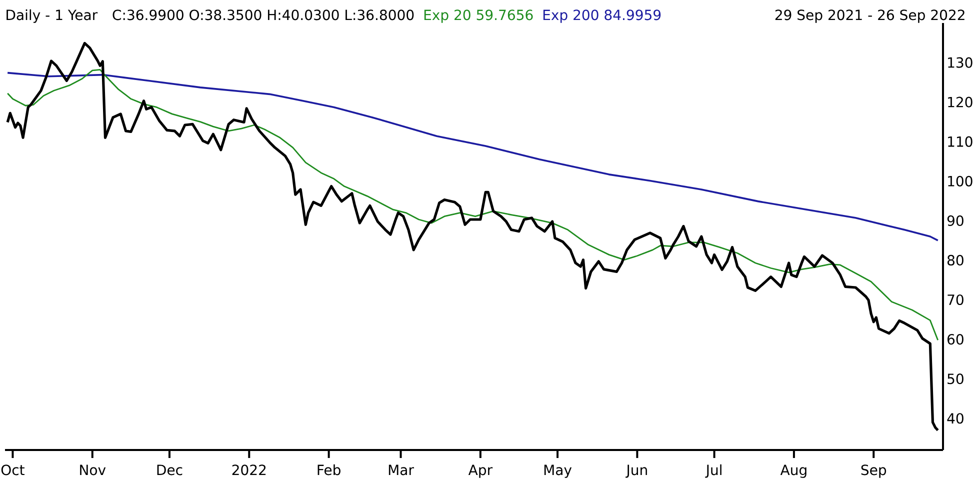  I want to click on y-tick-label: 50, so click(956, 379).